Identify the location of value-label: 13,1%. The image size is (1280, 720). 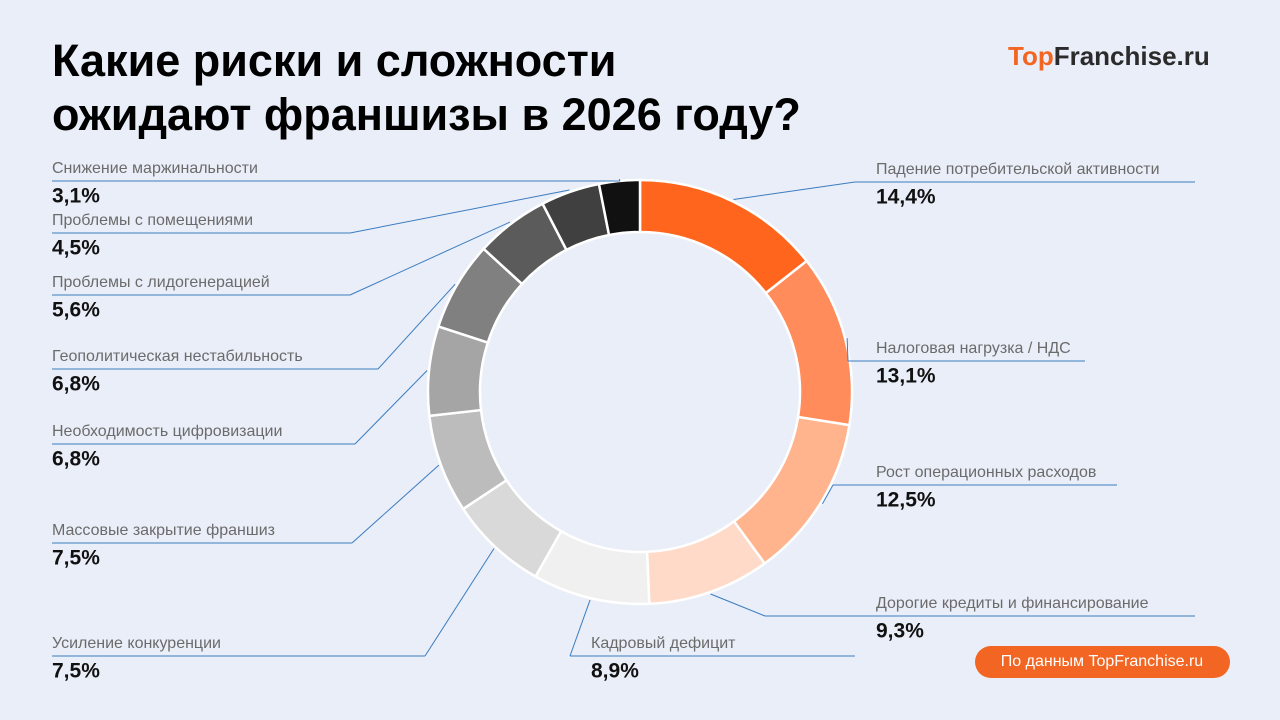
(906, 376).